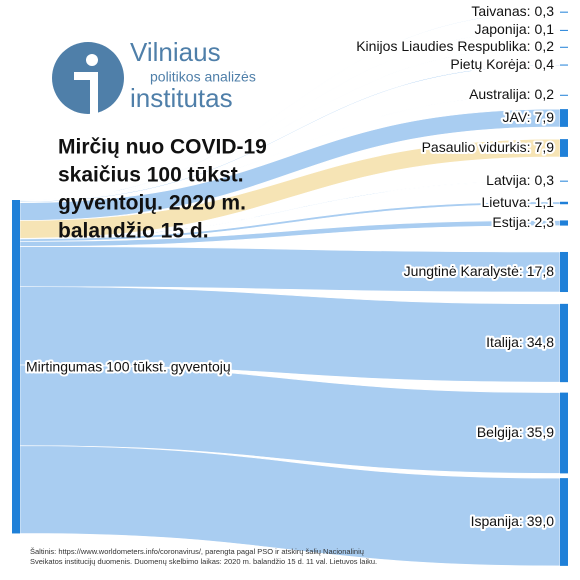 The width and height of the screenshot is (580, 580). What do you see at coordinates (443, 46) in the screenshot?
I see `country-name: Kinijos Liaudies Respublika:` at bounding box center [443, 46].